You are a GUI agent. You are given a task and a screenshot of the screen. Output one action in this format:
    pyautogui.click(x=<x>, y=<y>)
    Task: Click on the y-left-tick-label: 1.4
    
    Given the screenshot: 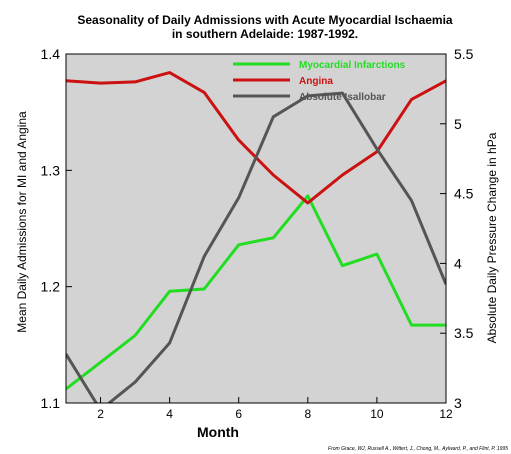 What is the action you would take?
    pyautogui.click(x=51, y=54)
    